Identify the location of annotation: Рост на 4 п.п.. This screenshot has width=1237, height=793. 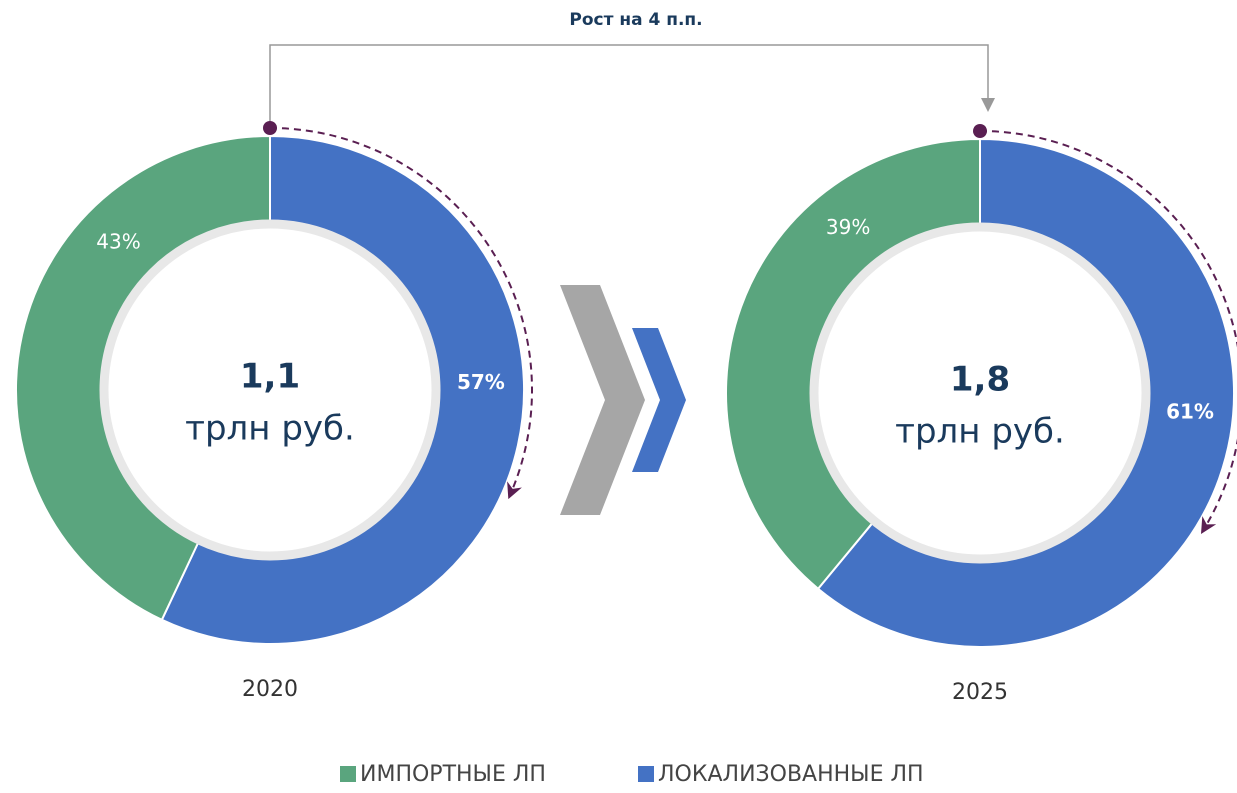
(635, 20).